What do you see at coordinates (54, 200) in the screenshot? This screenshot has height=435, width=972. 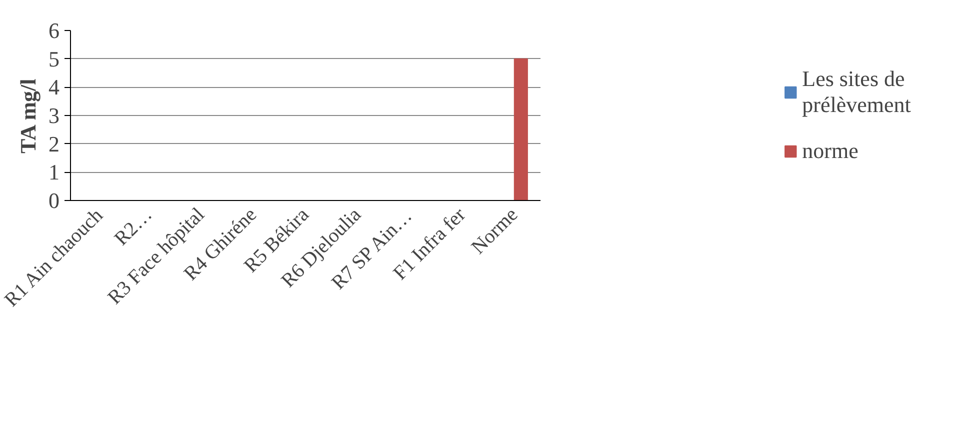 I see `y-tick-label: 0` at bounding box center [54, 200].